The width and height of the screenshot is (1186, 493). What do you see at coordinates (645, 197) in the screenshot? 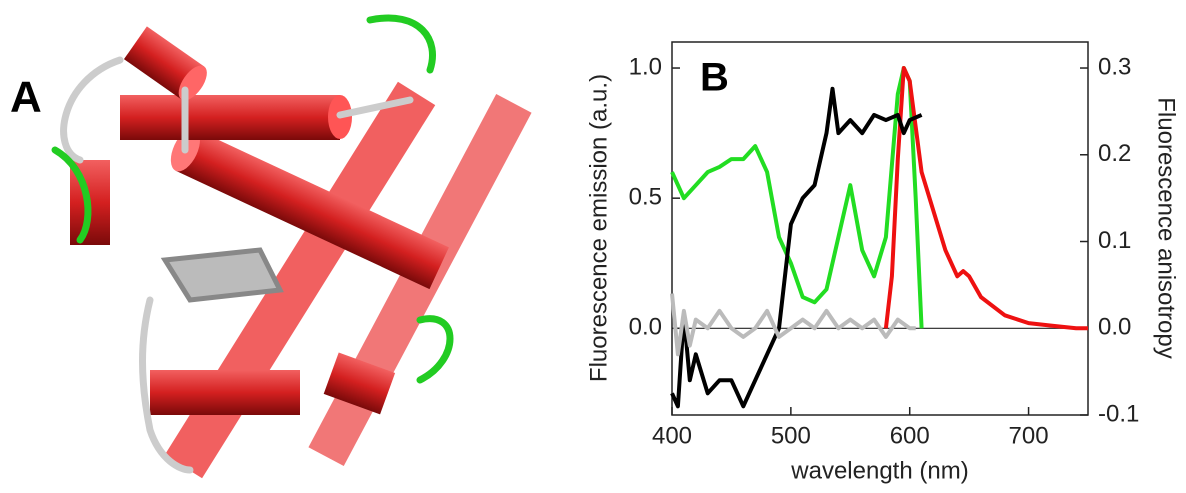
I see `y-tick-label: 0.5` at bounding box center [645, 197].